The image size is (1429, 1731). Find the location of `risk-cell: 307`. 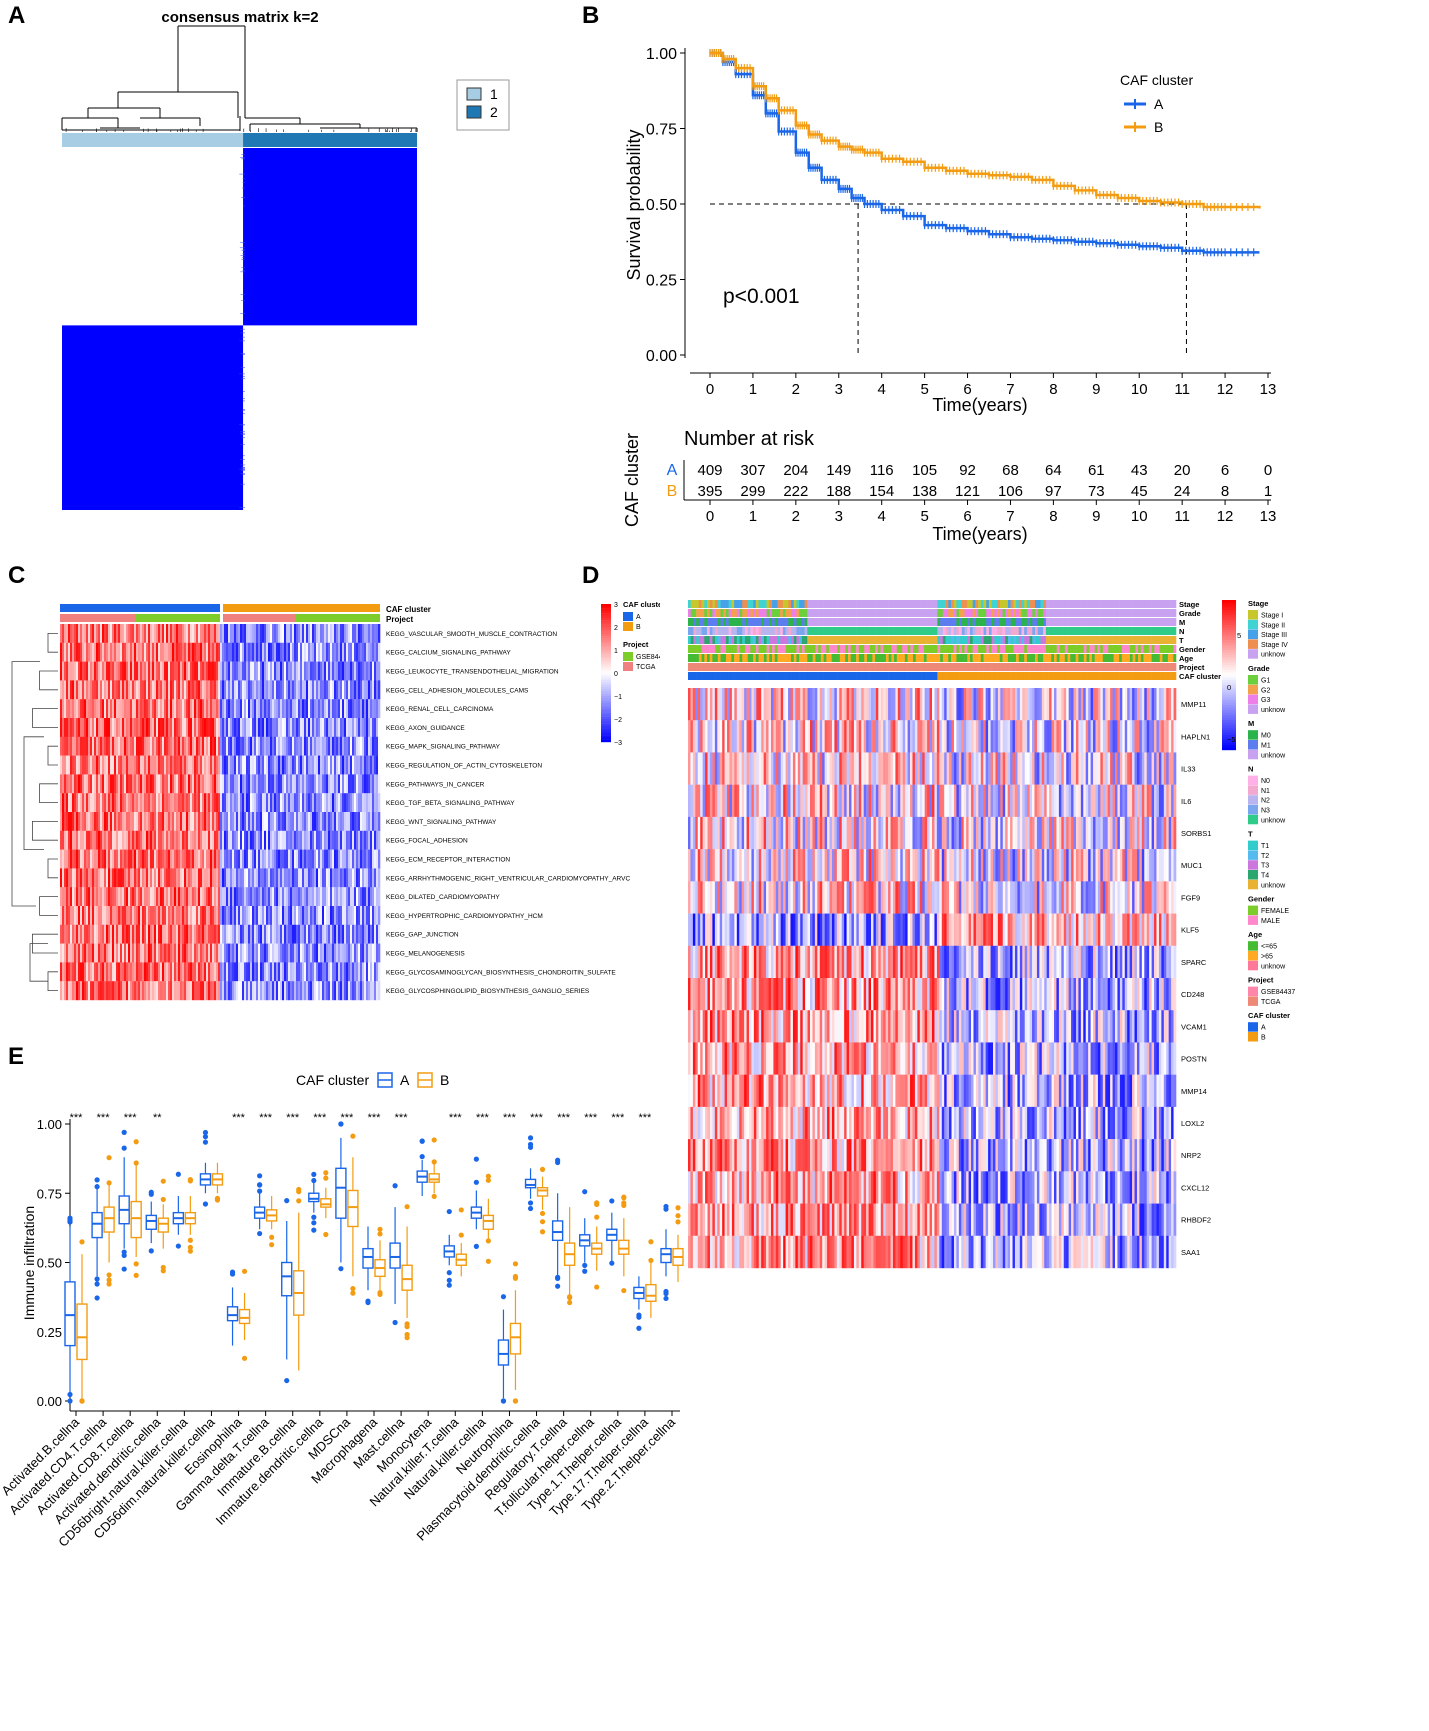

risk-cell: 307 is located at coordinates (752, 470).